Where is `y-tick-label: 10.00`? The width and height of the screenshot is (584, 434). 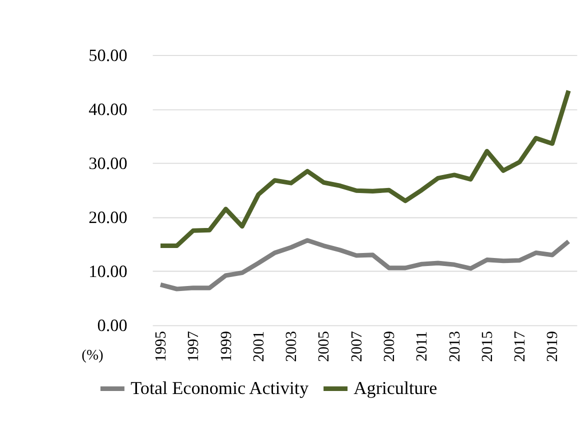
y-tick-label: 10.00 is located at coordinates (108, 272).